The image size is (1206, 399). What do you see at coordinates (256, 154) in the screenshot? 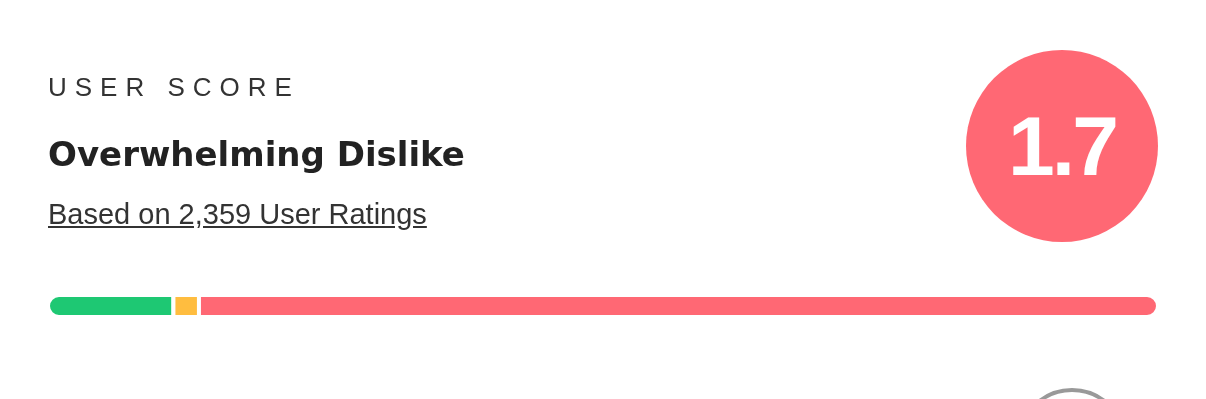
I see `chart-subtitle: Overwhelming Dislike` at bounding box center [256, 154].